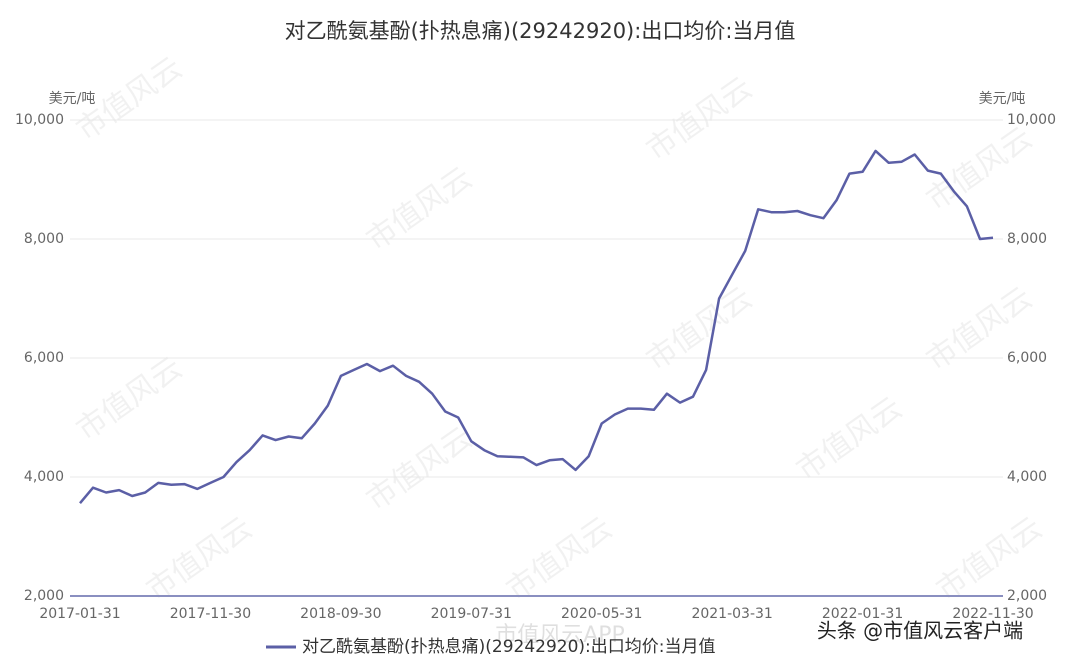 This screenshot has height=664, width=1080. What do you see at coordinates (540, 31) in the screenshot?
I see `chart-title: 对乙酰氨基酚(扑热息痛)(29242920):出口均价:当月值` at bounding box center [540, 31].